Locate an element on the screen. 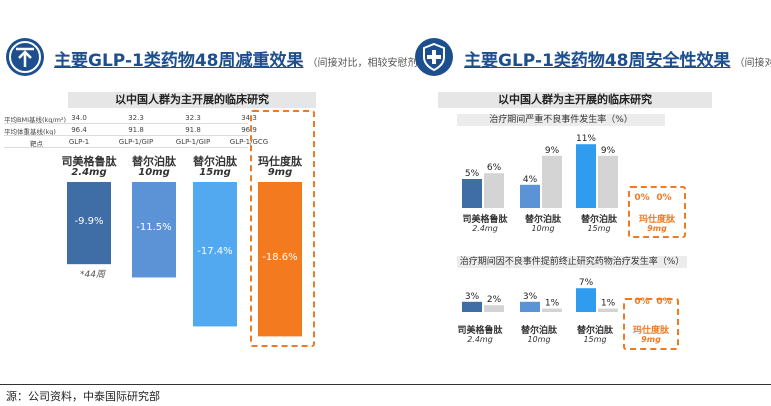 The height and width of the screenshot is (406, 771). weight-loss-chart: -9.9% -11.5% -17.4% -18.6% is located at coordinates (184, 259).